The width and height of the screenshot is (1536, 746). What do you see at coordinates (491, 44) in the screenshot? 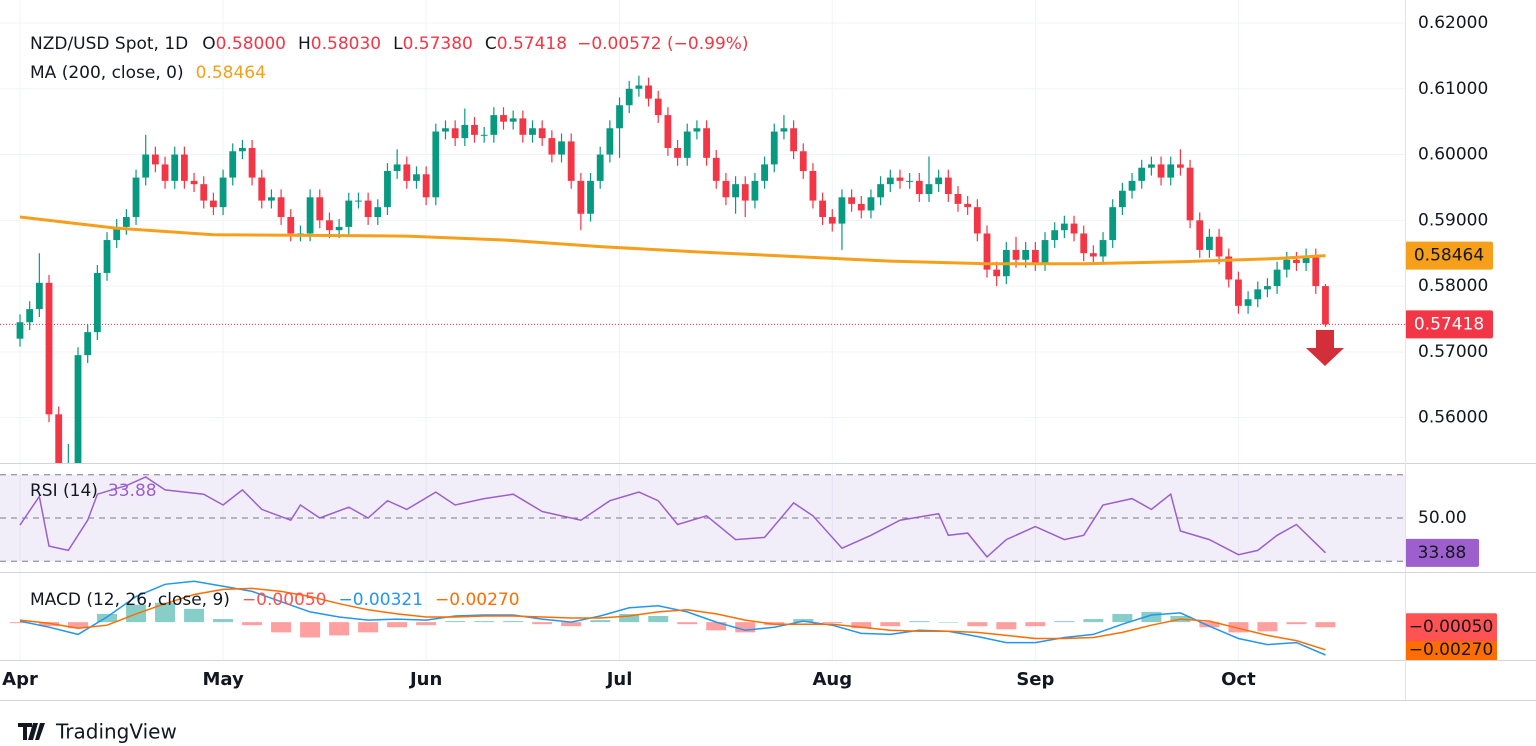
I see `ohlc-name: C` at bounding box center [491, 44].